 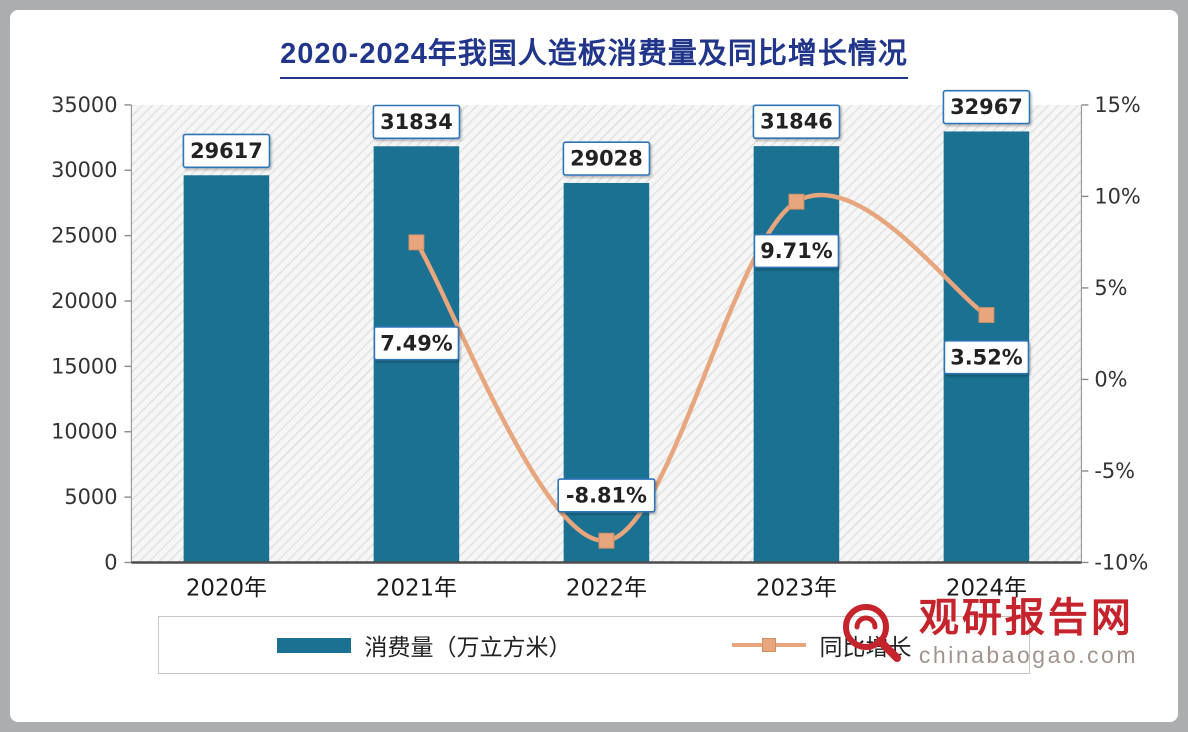 What do you see at coordinates (84, 366) in the screenshot?
I see `left-axis-label: 15000` at bounding box center [84, 366].